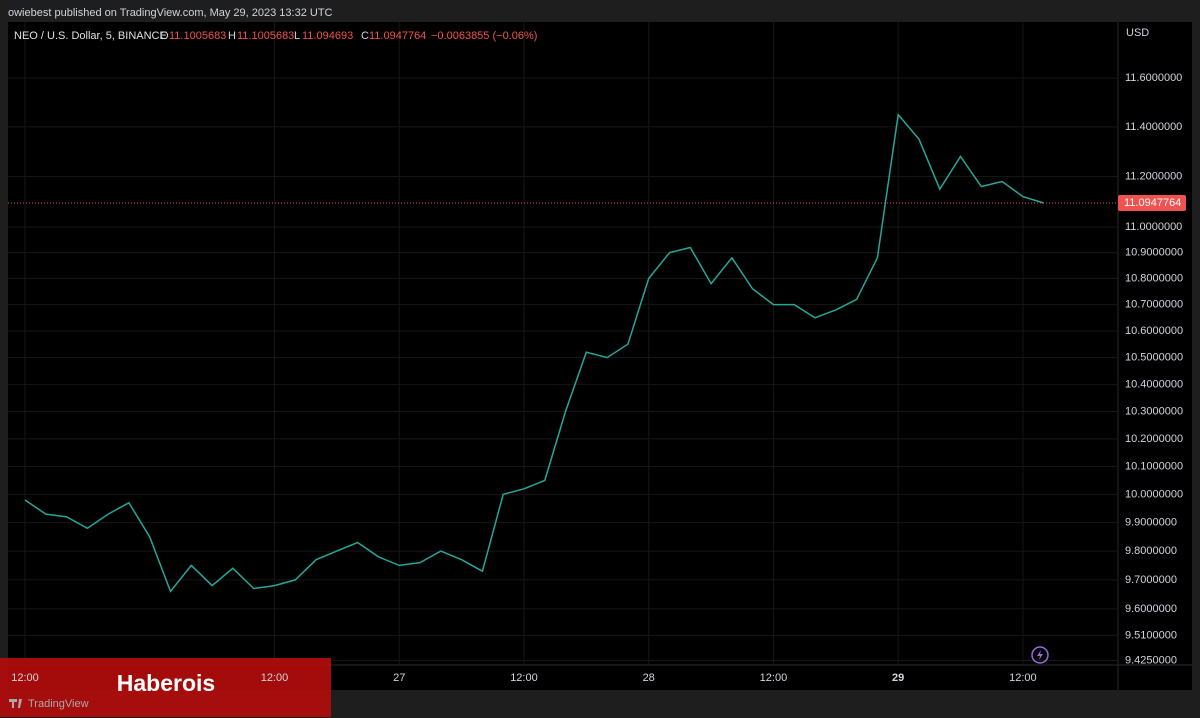 The image size is (1200, 718). What do you see at coordinates (1154, 253) in the screenshot?
I see `y-tick-label: 10.9000000` at bounding box center [1154, 253].